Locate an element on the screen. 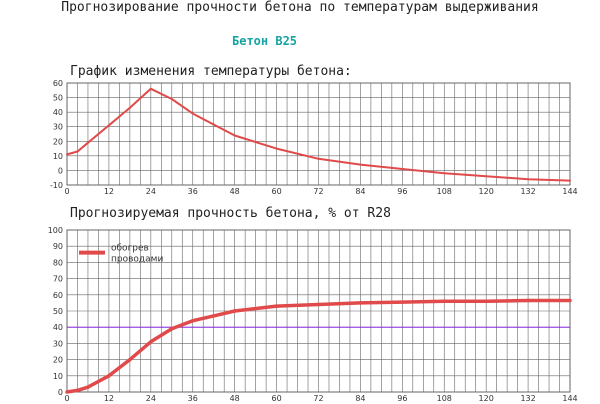 The height and width of the screenshot is (404, 600). temperature-chart-title: График изменения температуры бетона: is located at coordinates (211, 71).